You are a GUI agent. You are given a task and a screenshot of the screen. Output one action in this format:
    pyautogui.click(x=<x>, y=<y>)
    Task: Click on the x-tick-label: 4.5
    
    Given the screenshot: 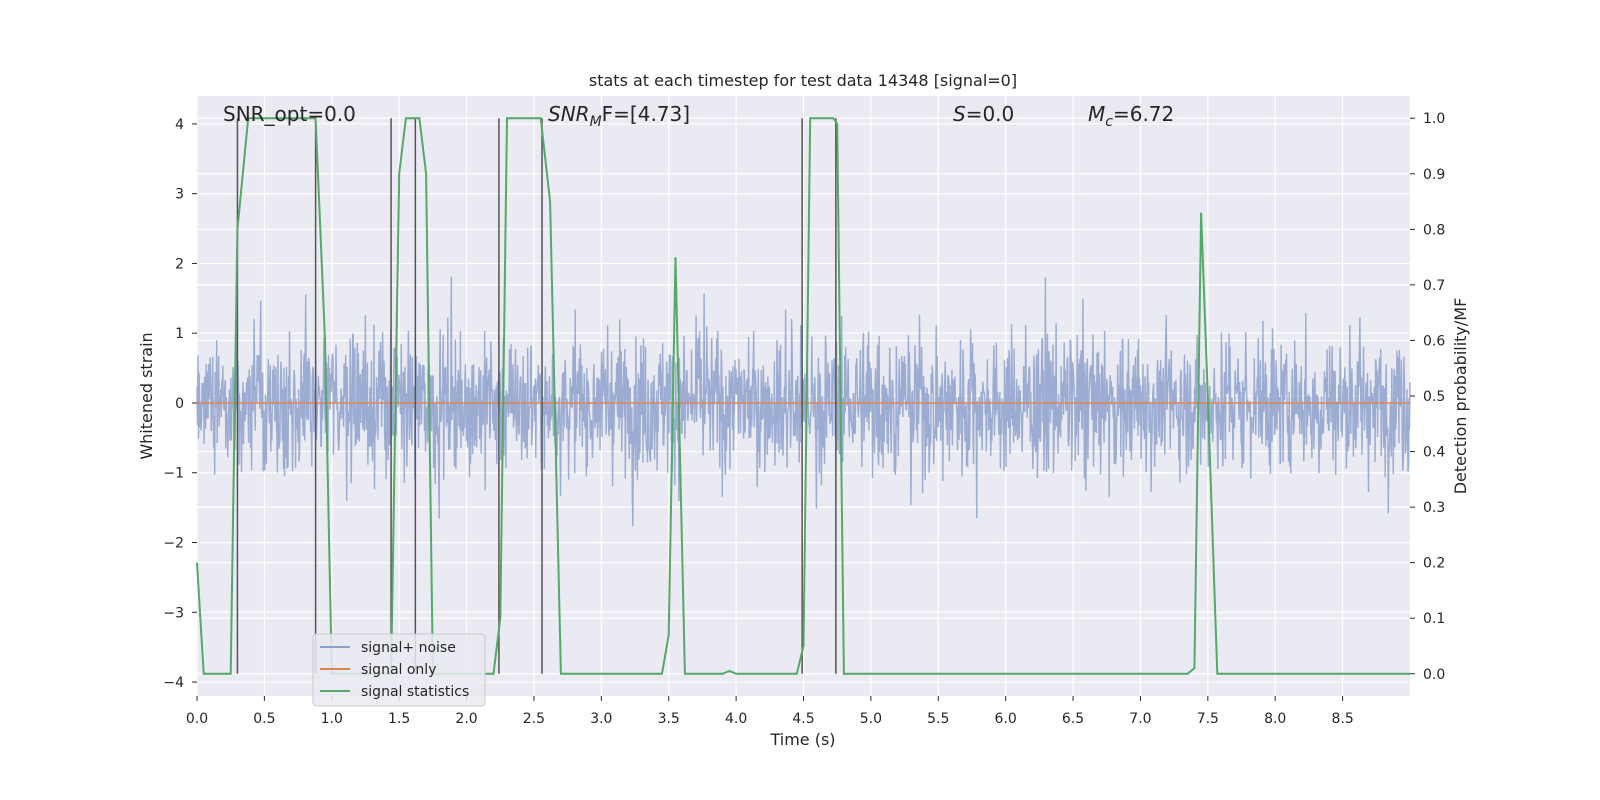 What is the action you would take?
    pyautogui.click(x=803, y=719)
    